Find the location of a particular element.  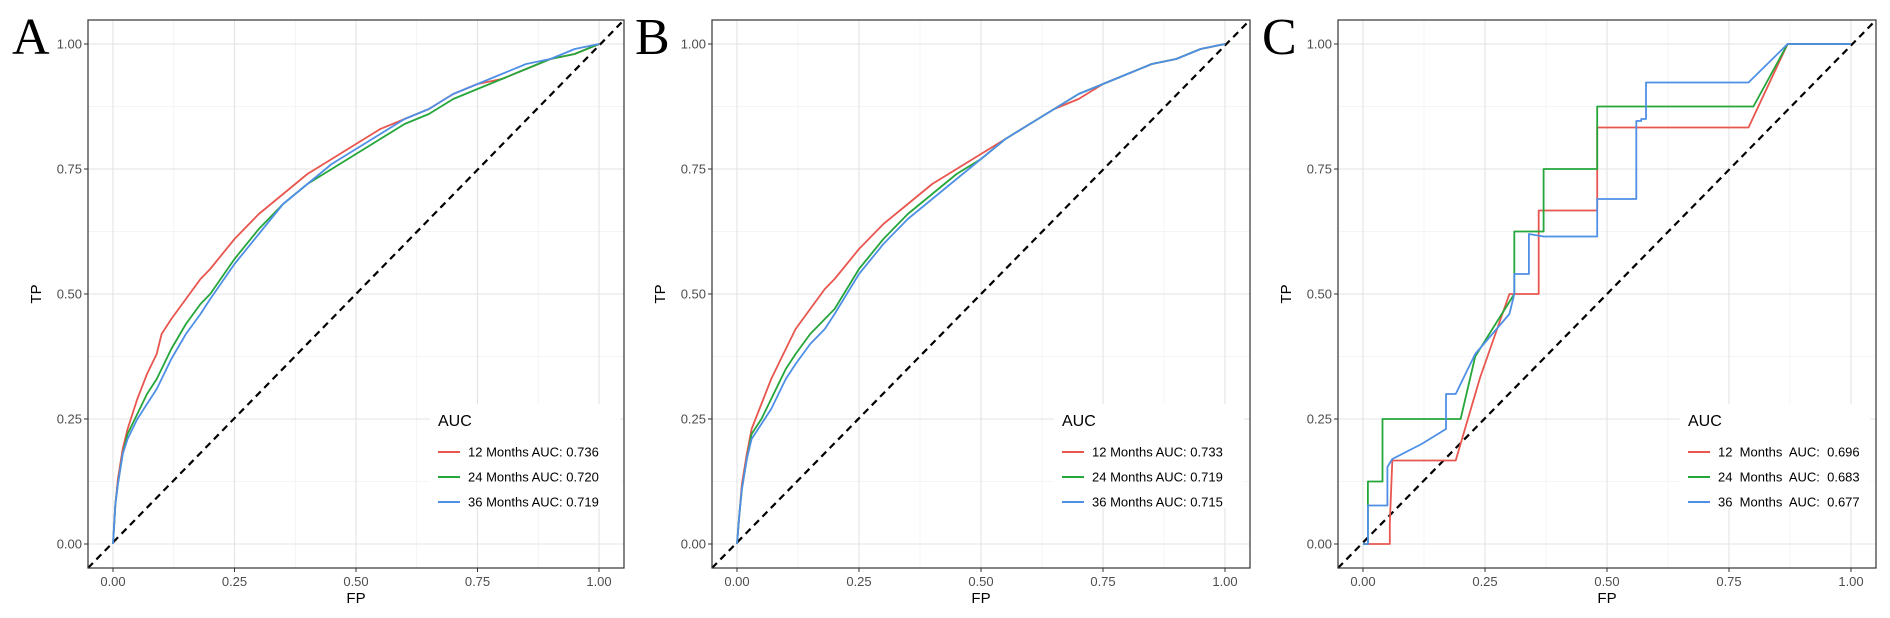

legend-entry-label: 24 Months AUC: 0.720 is located at coordinates (533, 477).